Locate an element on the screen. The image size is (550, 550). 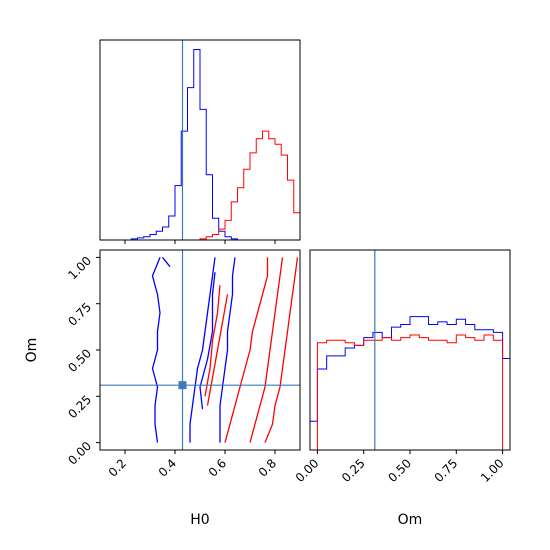
om-x-tick-label-0: 0.00 is located at coordinates (307, 470).